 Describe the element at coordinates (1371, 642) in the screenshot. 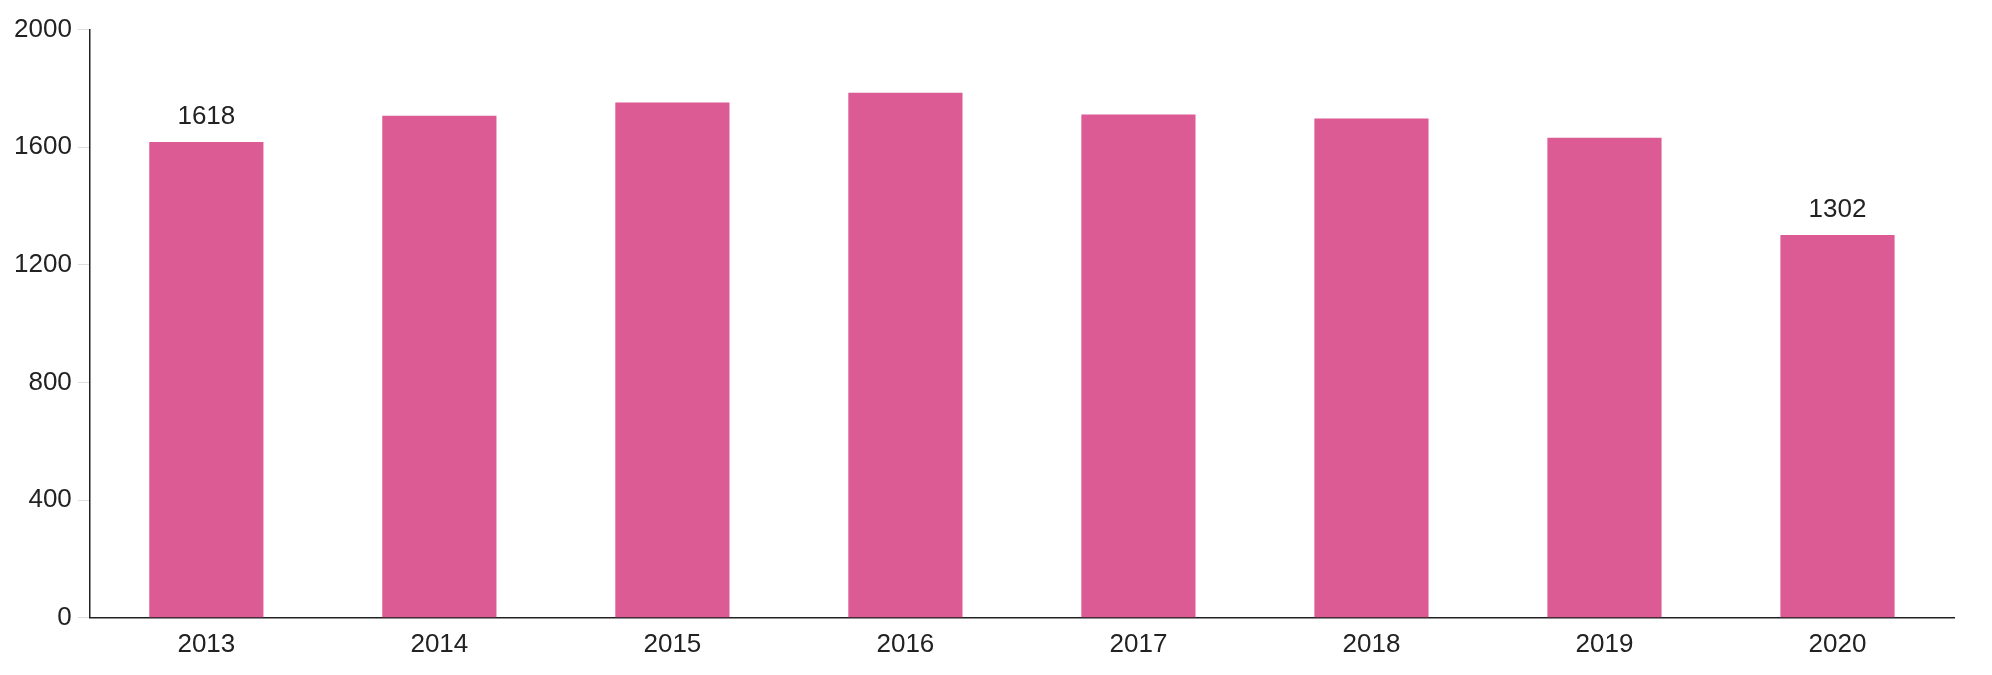

I see `x-tick-label: 2018` at that location.